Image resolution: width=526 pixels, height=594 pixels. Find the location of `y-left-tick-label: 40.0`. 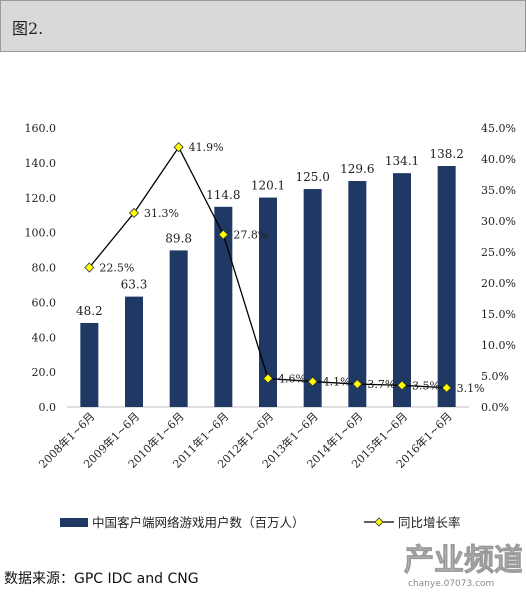

y-left-tick-label: 40.0 is located at coordinates (44, 337).